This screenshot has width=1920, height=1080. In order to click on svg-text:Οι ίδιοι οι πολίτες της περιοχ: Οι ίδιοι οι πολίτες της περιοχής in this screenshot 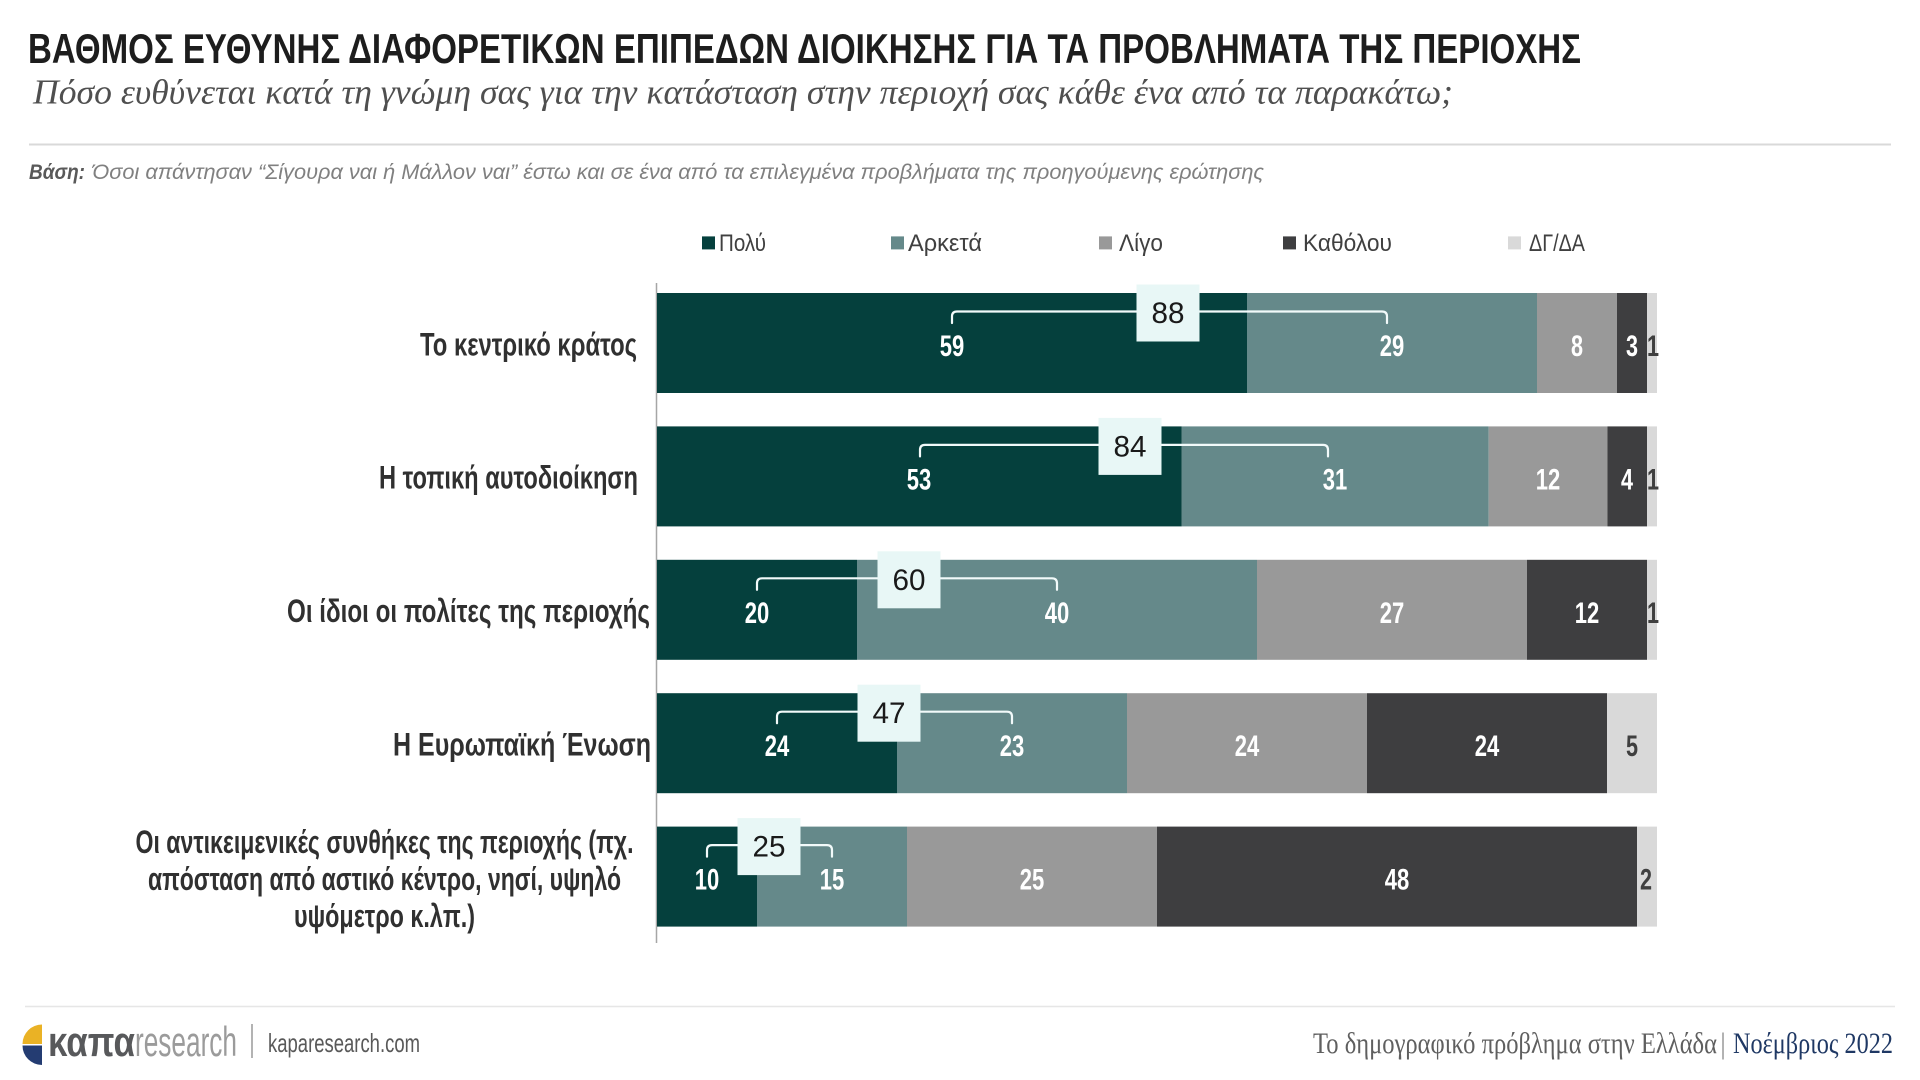, I will do `click(468, 611)`.